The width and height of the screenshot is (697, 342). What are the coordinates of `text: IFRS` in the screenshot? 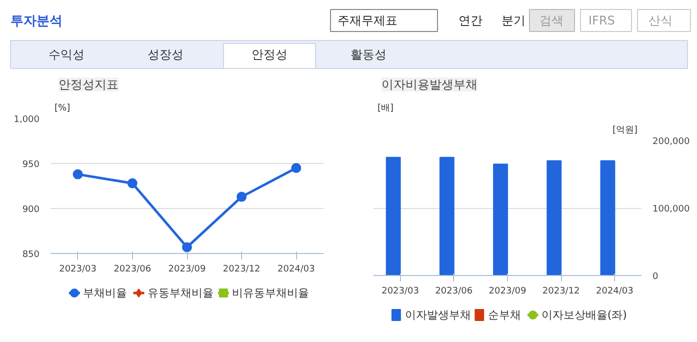 It's located at (601, 21).